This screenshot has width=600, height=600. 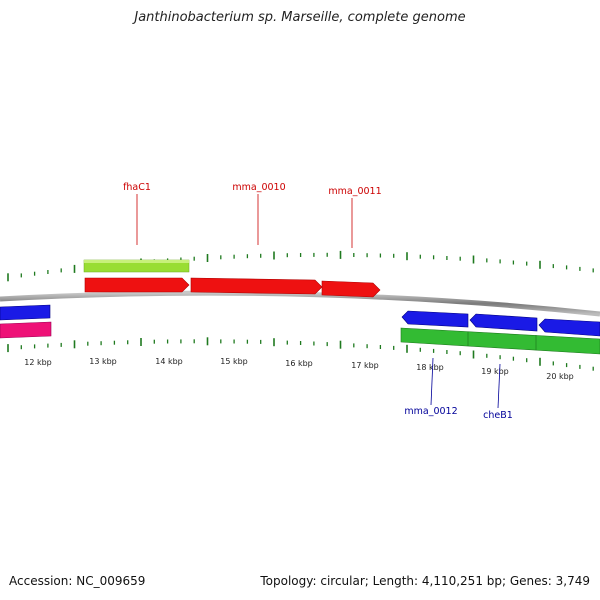 What do you see at coordinates (351, 289) in the screenshot?
I see `mma-0011-cds-arrow` at bounding box center [351, 289].